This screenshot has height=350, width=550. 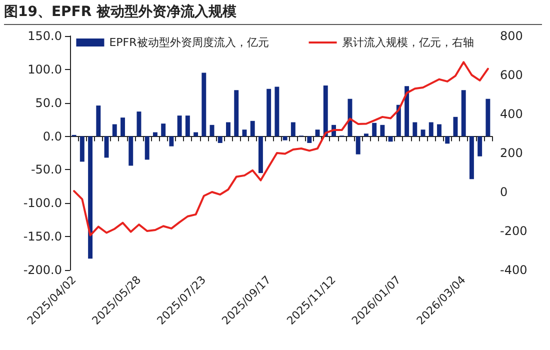 I want to click on y2-tick-label: 200, so click(x=511, y=153).